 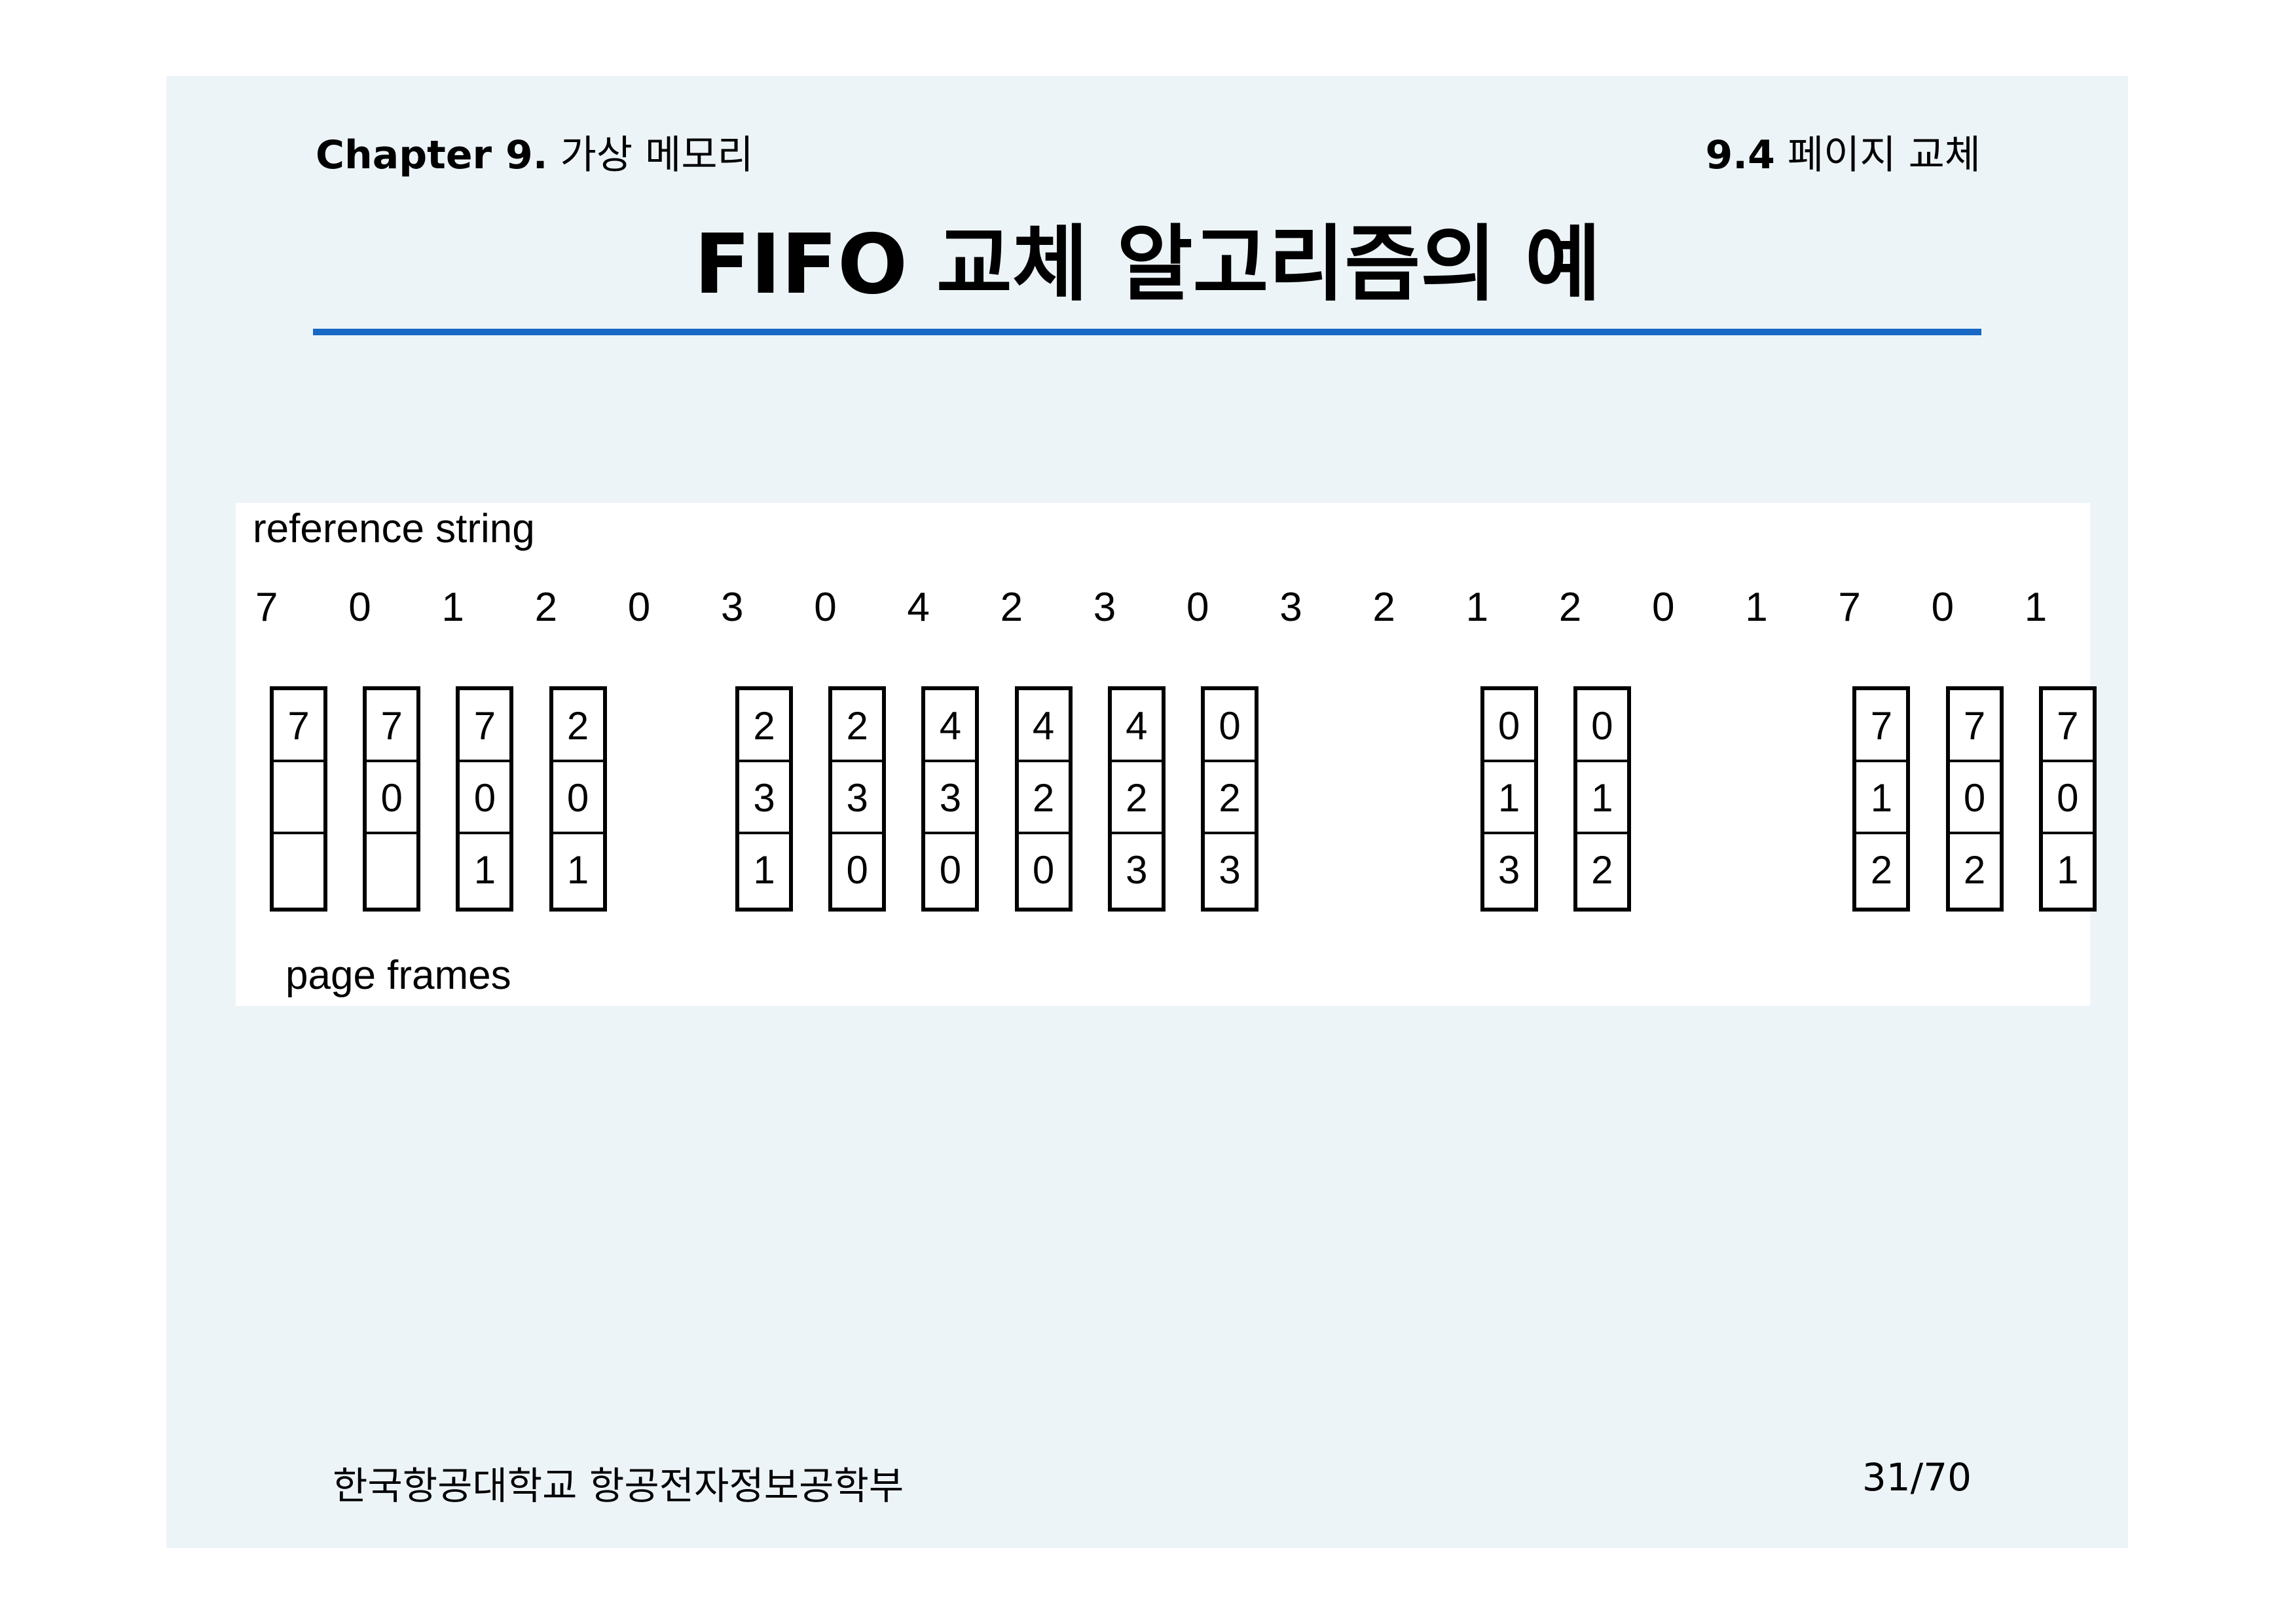 What do you see at coordinates (398, 975) in the screenshot?
I see `page-frames-label: page frames` at bounding box center [398, 975].